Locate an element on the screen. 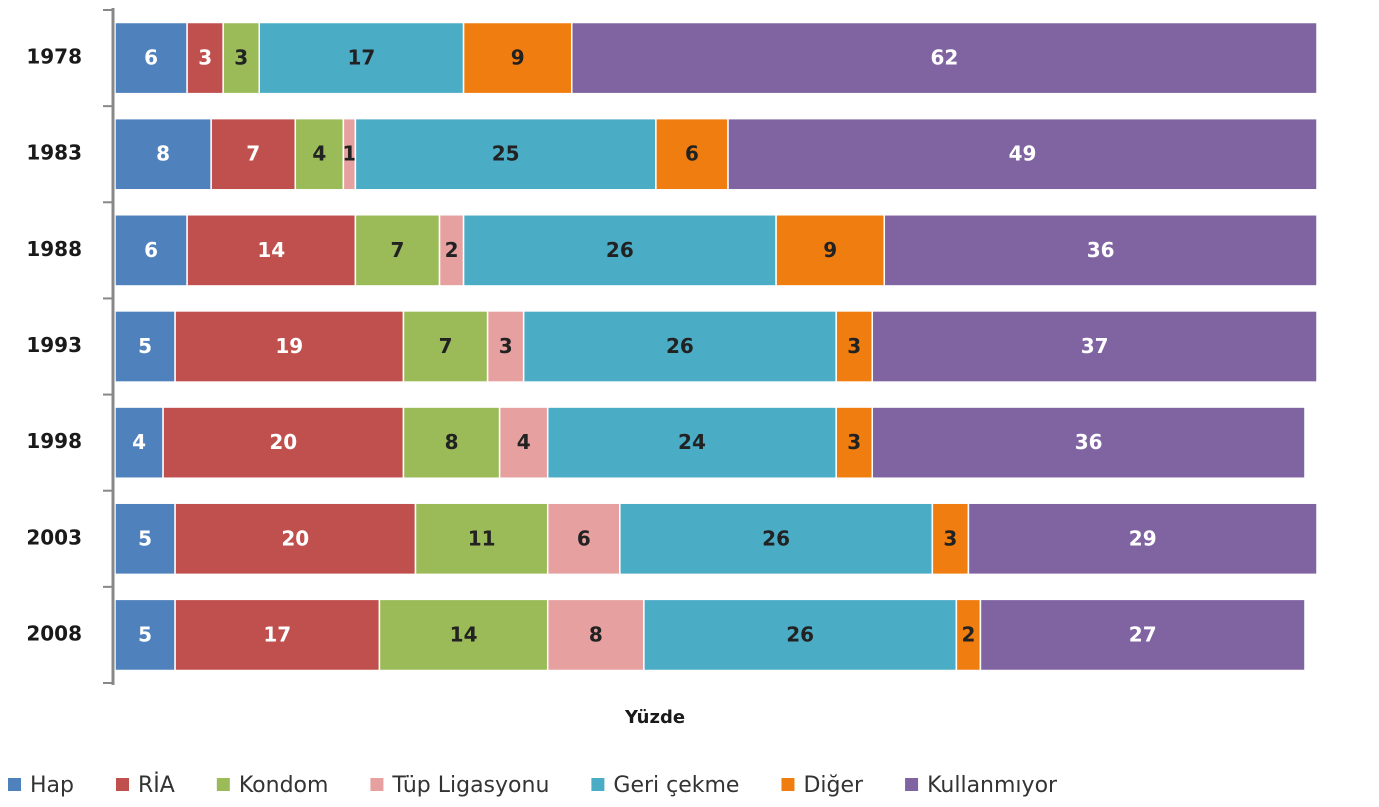 Image resolution: width=1379 pixels, height=807 pixels. legend-label: Tüp Ligasyonu is located at coordinates (470, 785).